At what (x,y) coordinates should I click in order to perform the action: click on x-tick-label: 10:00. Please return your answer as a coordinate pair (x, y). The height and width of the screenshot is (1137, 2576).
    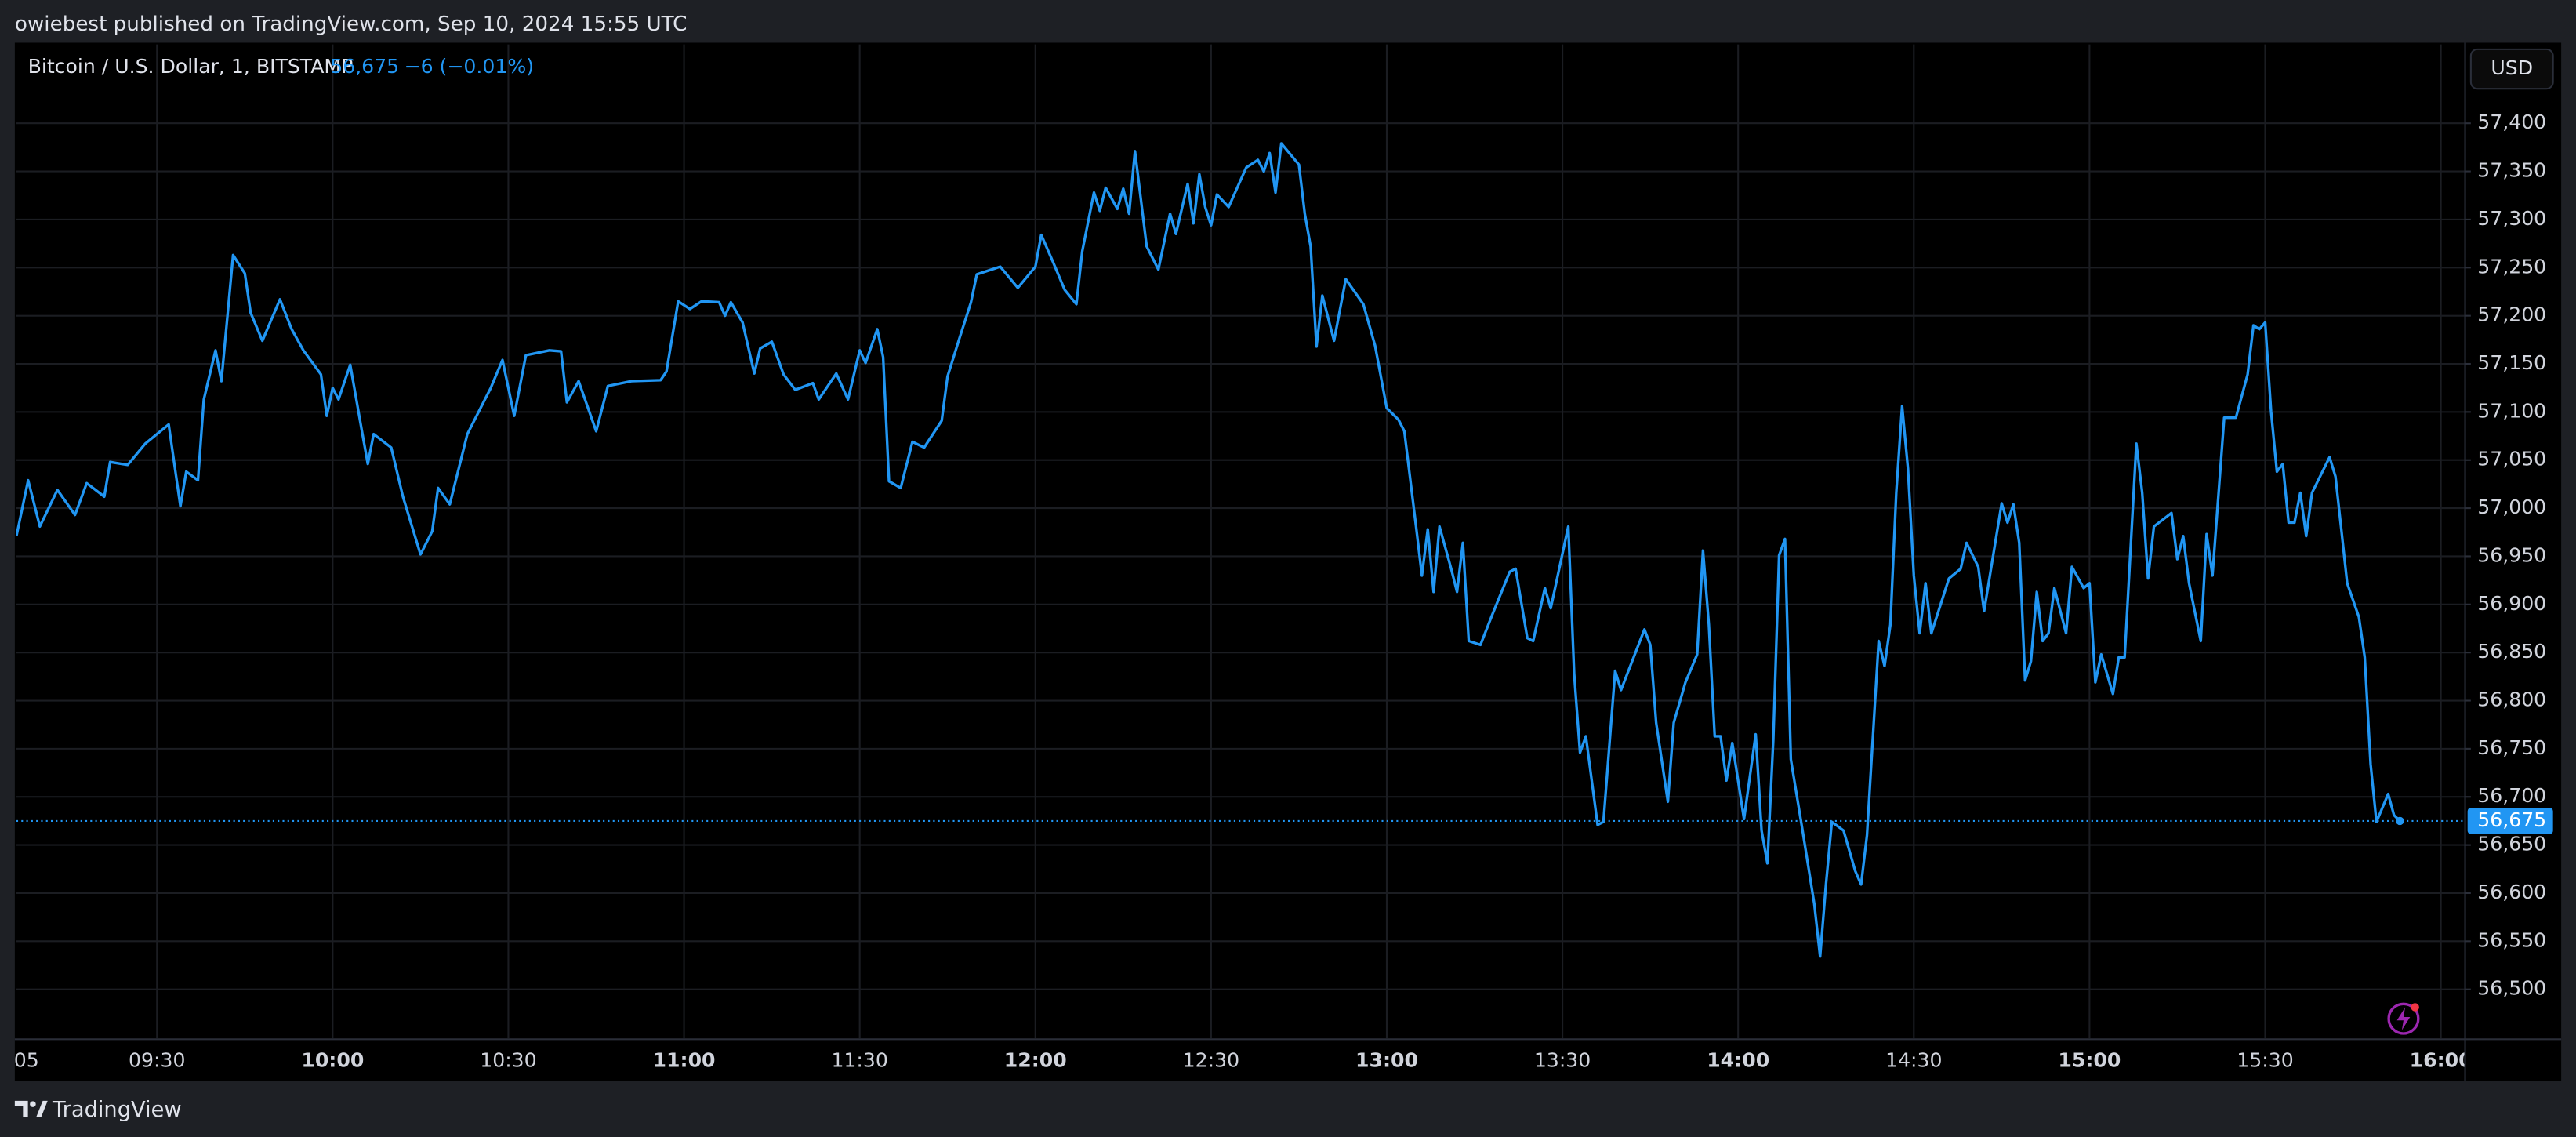
    Looking at the image, I should click on (332, 1060).